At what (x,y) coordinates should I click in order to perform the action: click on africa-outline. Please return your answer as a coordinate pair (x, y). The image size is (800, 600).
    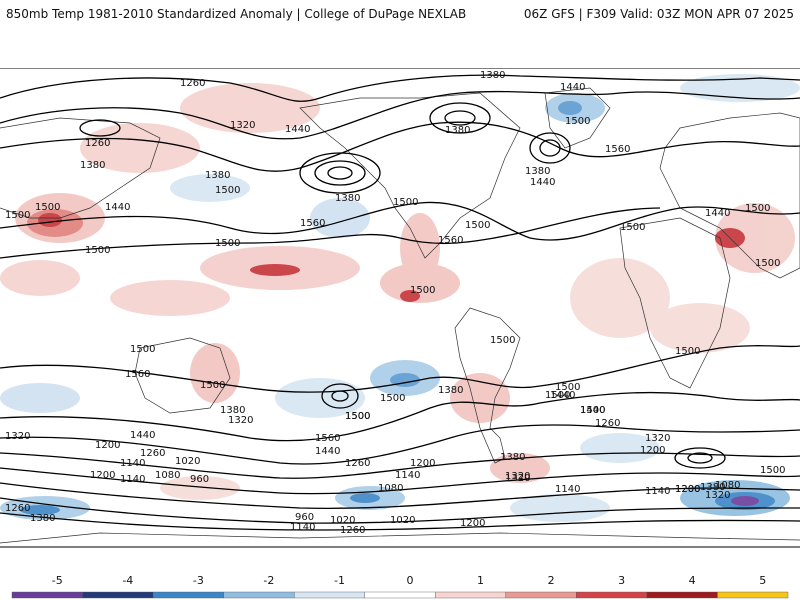
    Looking at the image, I should click on (675, 303).